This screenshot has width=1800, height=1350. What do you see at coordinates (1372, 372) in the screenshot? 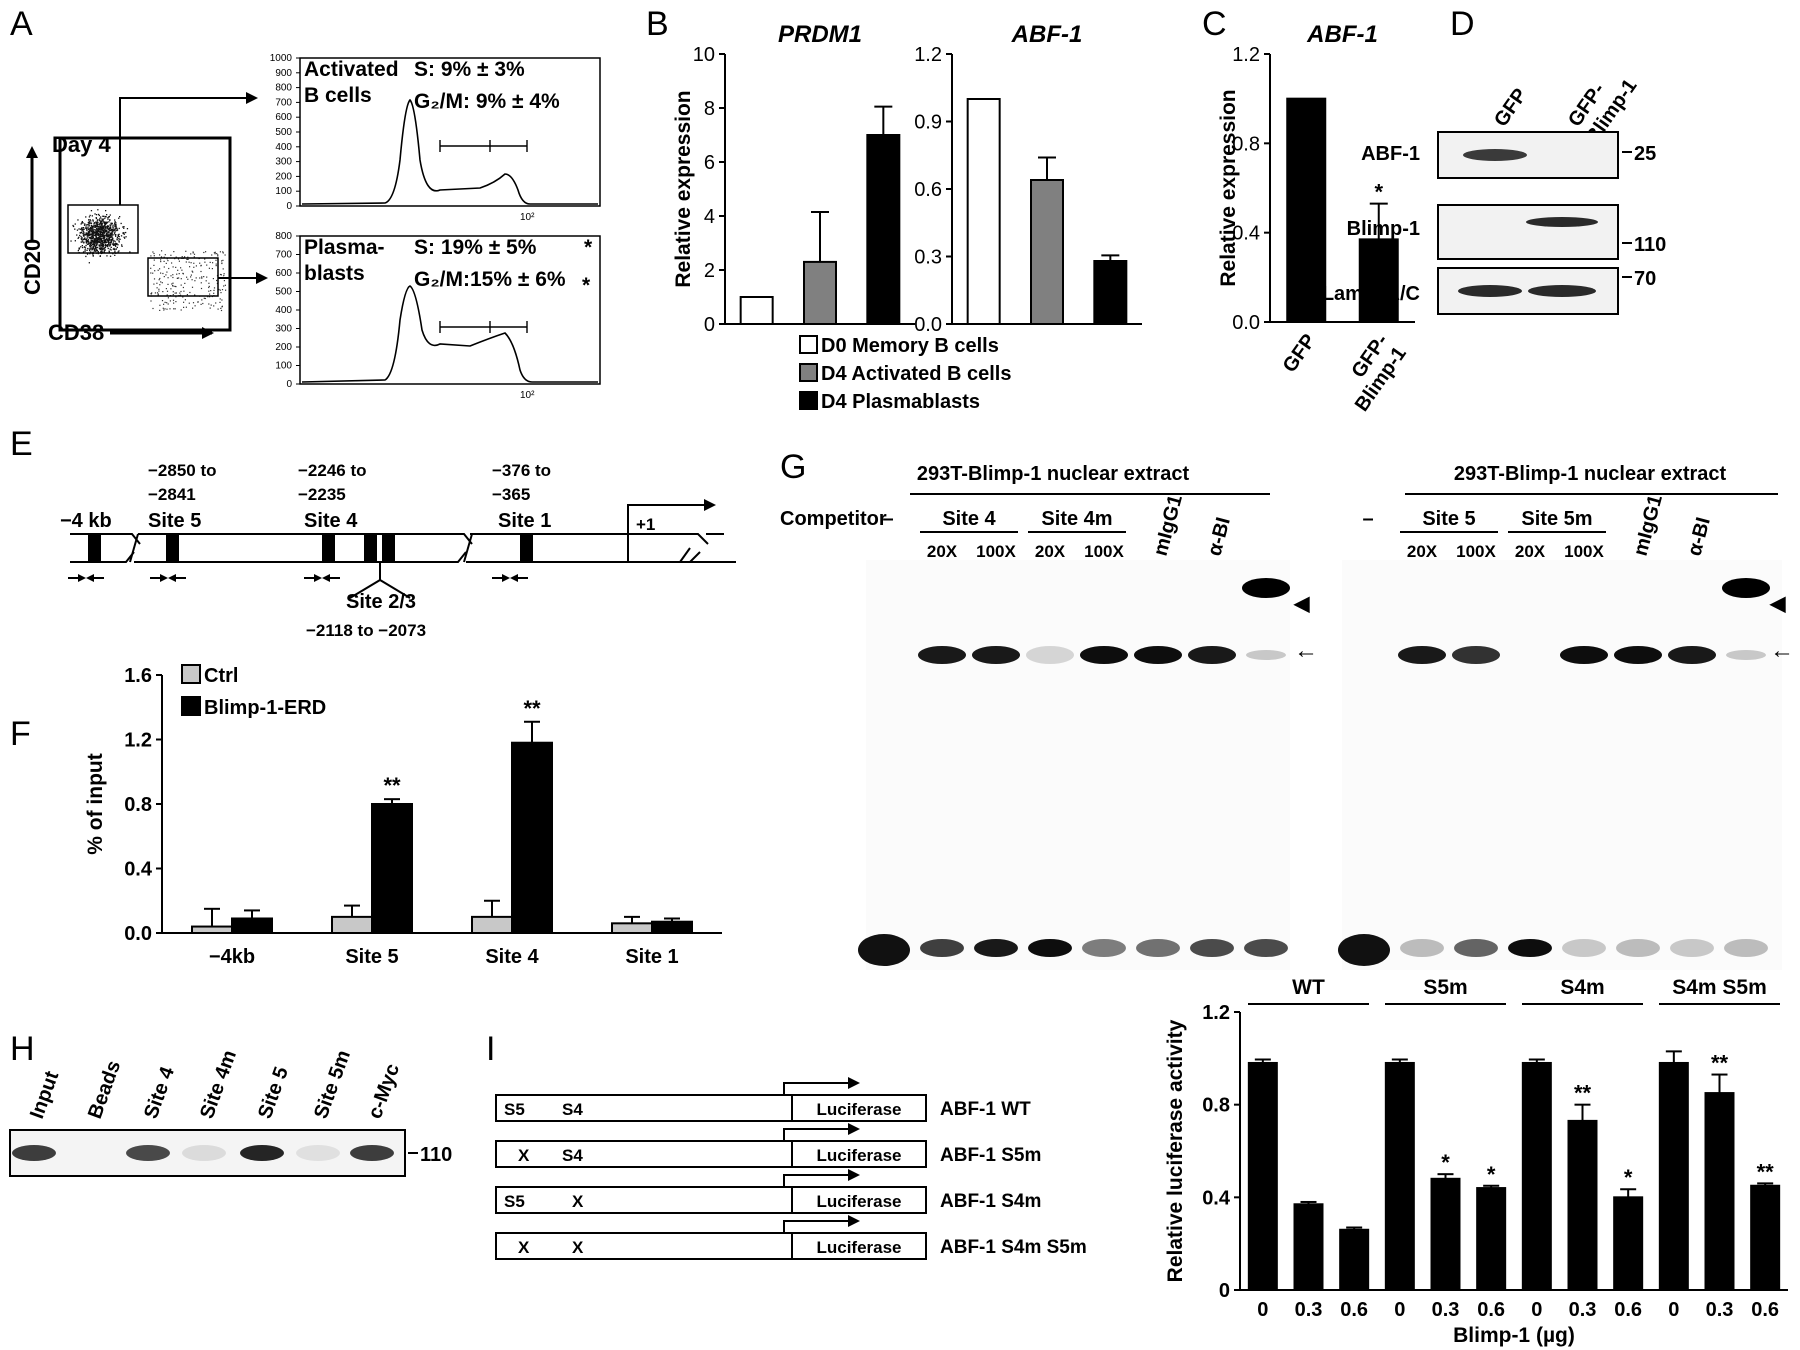
I see `x-tick-label: GFP-Blimp-1` at bounding box center [1372, 372].